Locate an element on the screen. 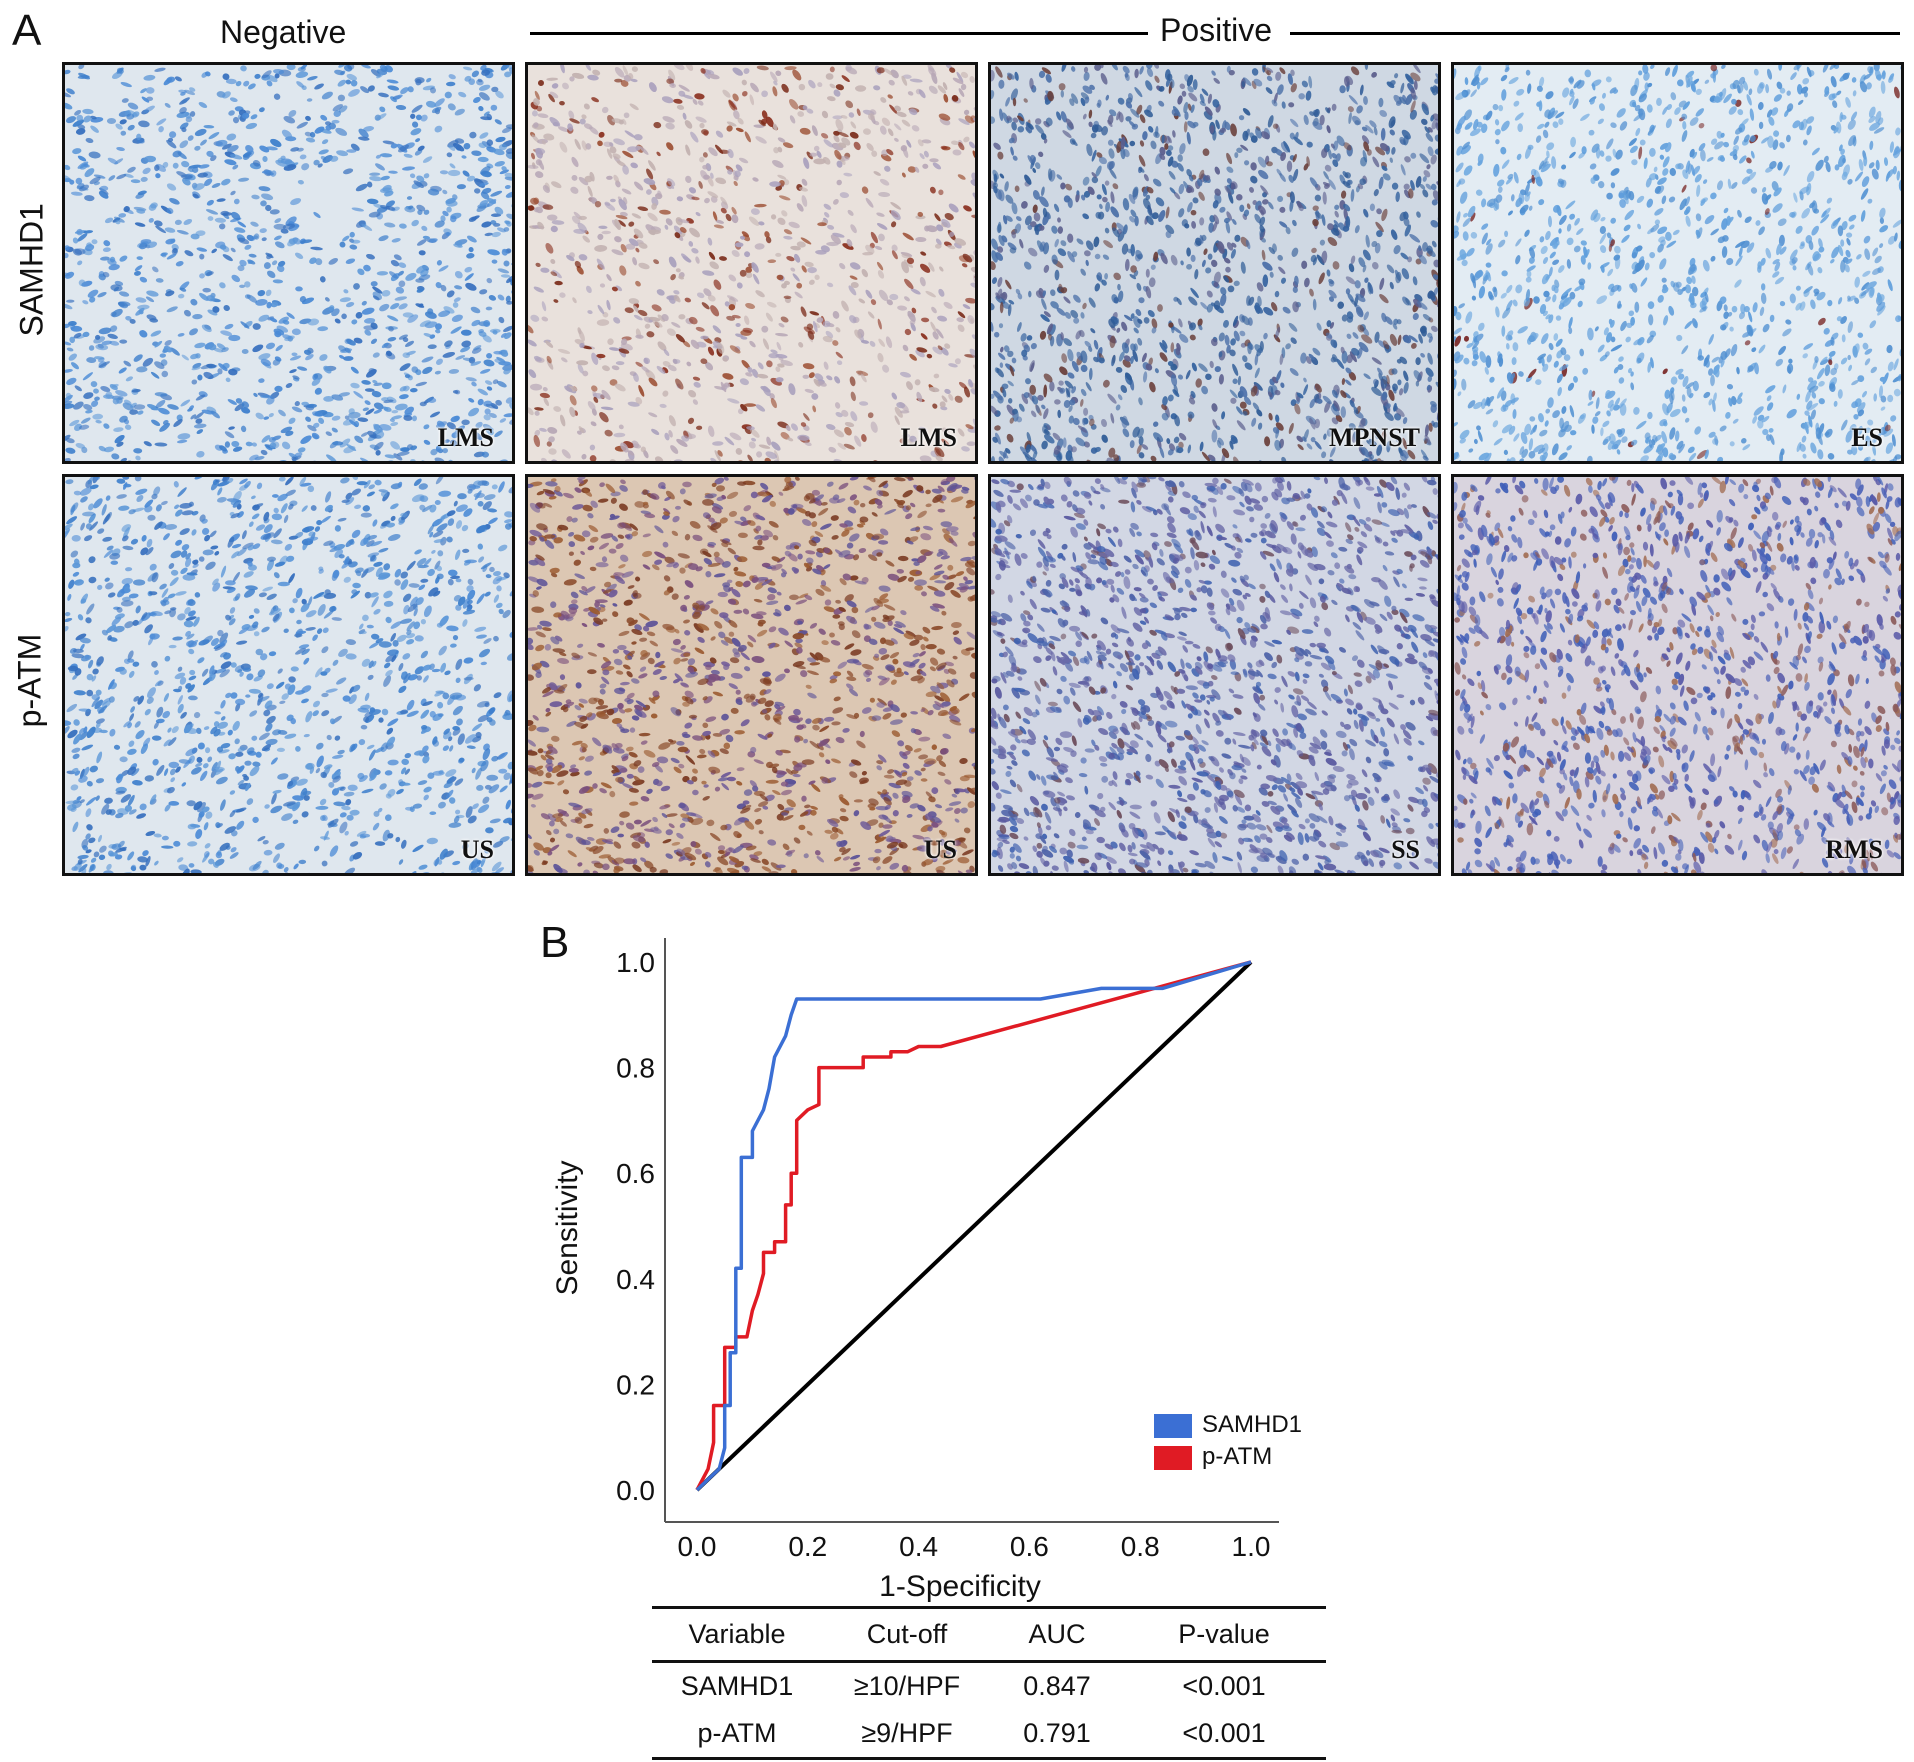 Image resolution: width=1914 pixels, height=1762 pixels. reference-diagonal-line is located at coordinates (974, 1226).